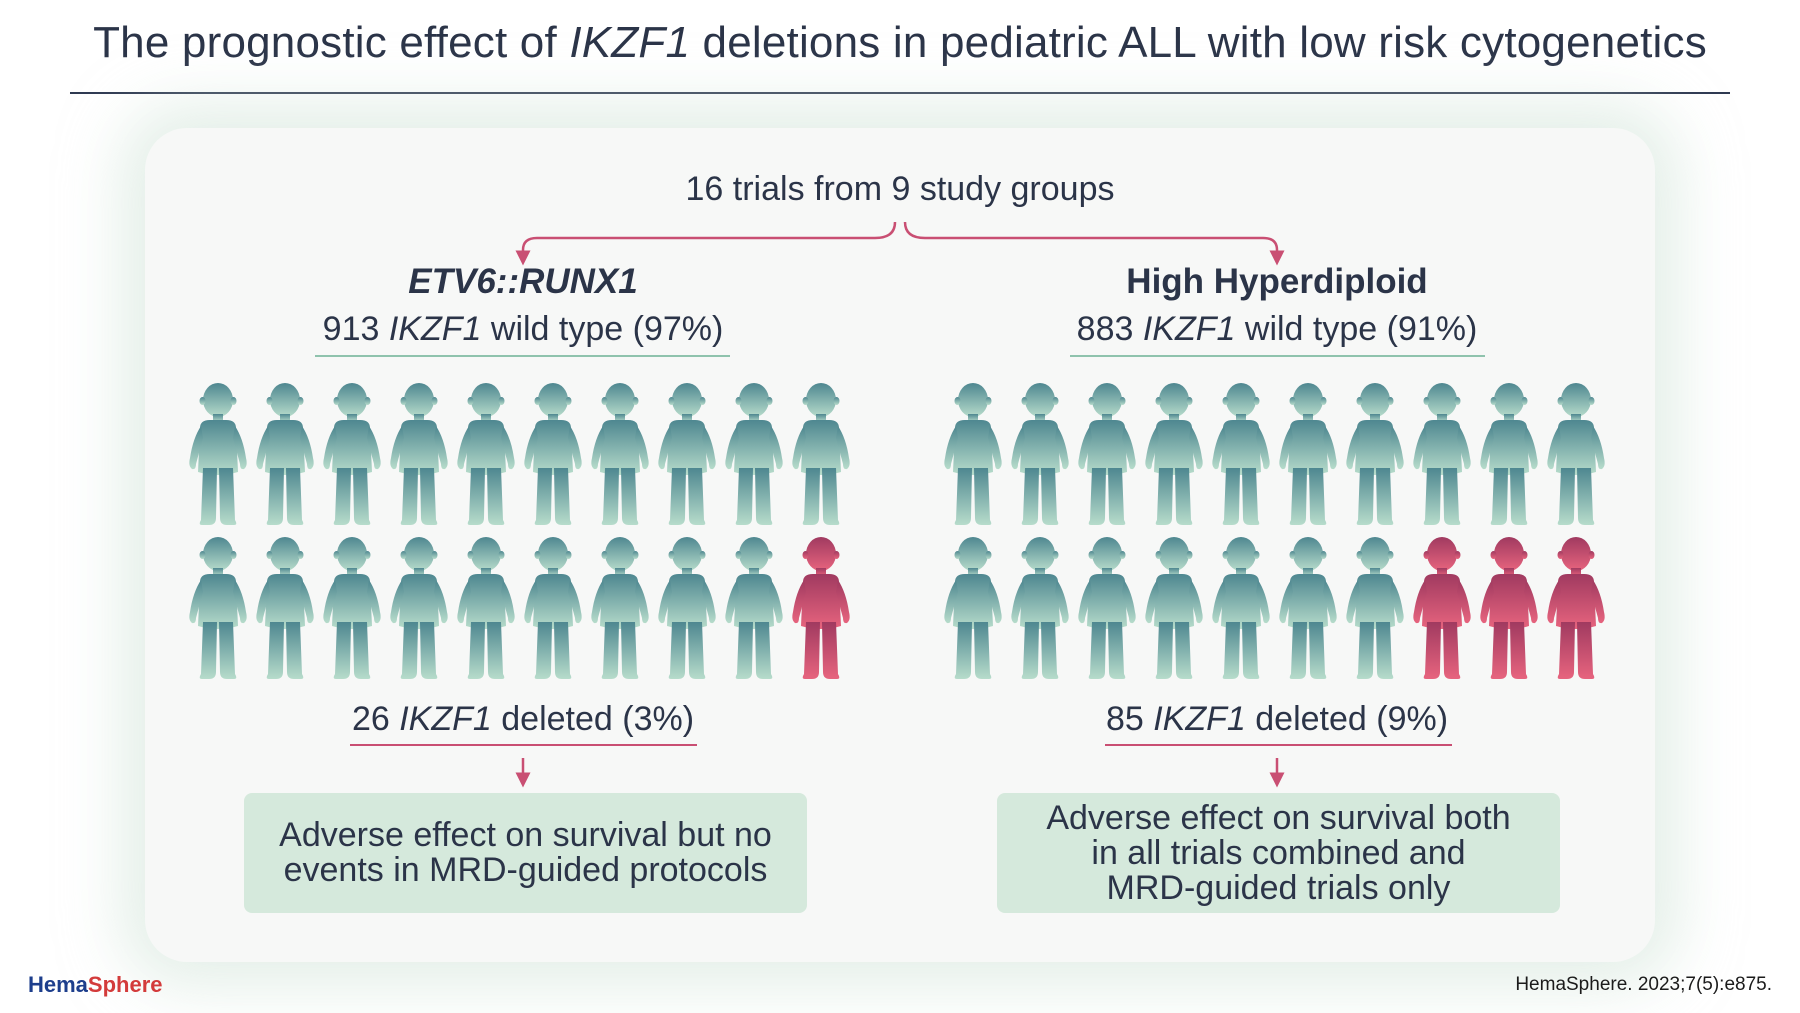 Image resolution: width=1800 pixels, height=1013 pixels. Describe the element at coordinates (523, 719) in the screenshot. I see `deleted-label-left: 26 IKZF1 deleted (3%)` at that location.